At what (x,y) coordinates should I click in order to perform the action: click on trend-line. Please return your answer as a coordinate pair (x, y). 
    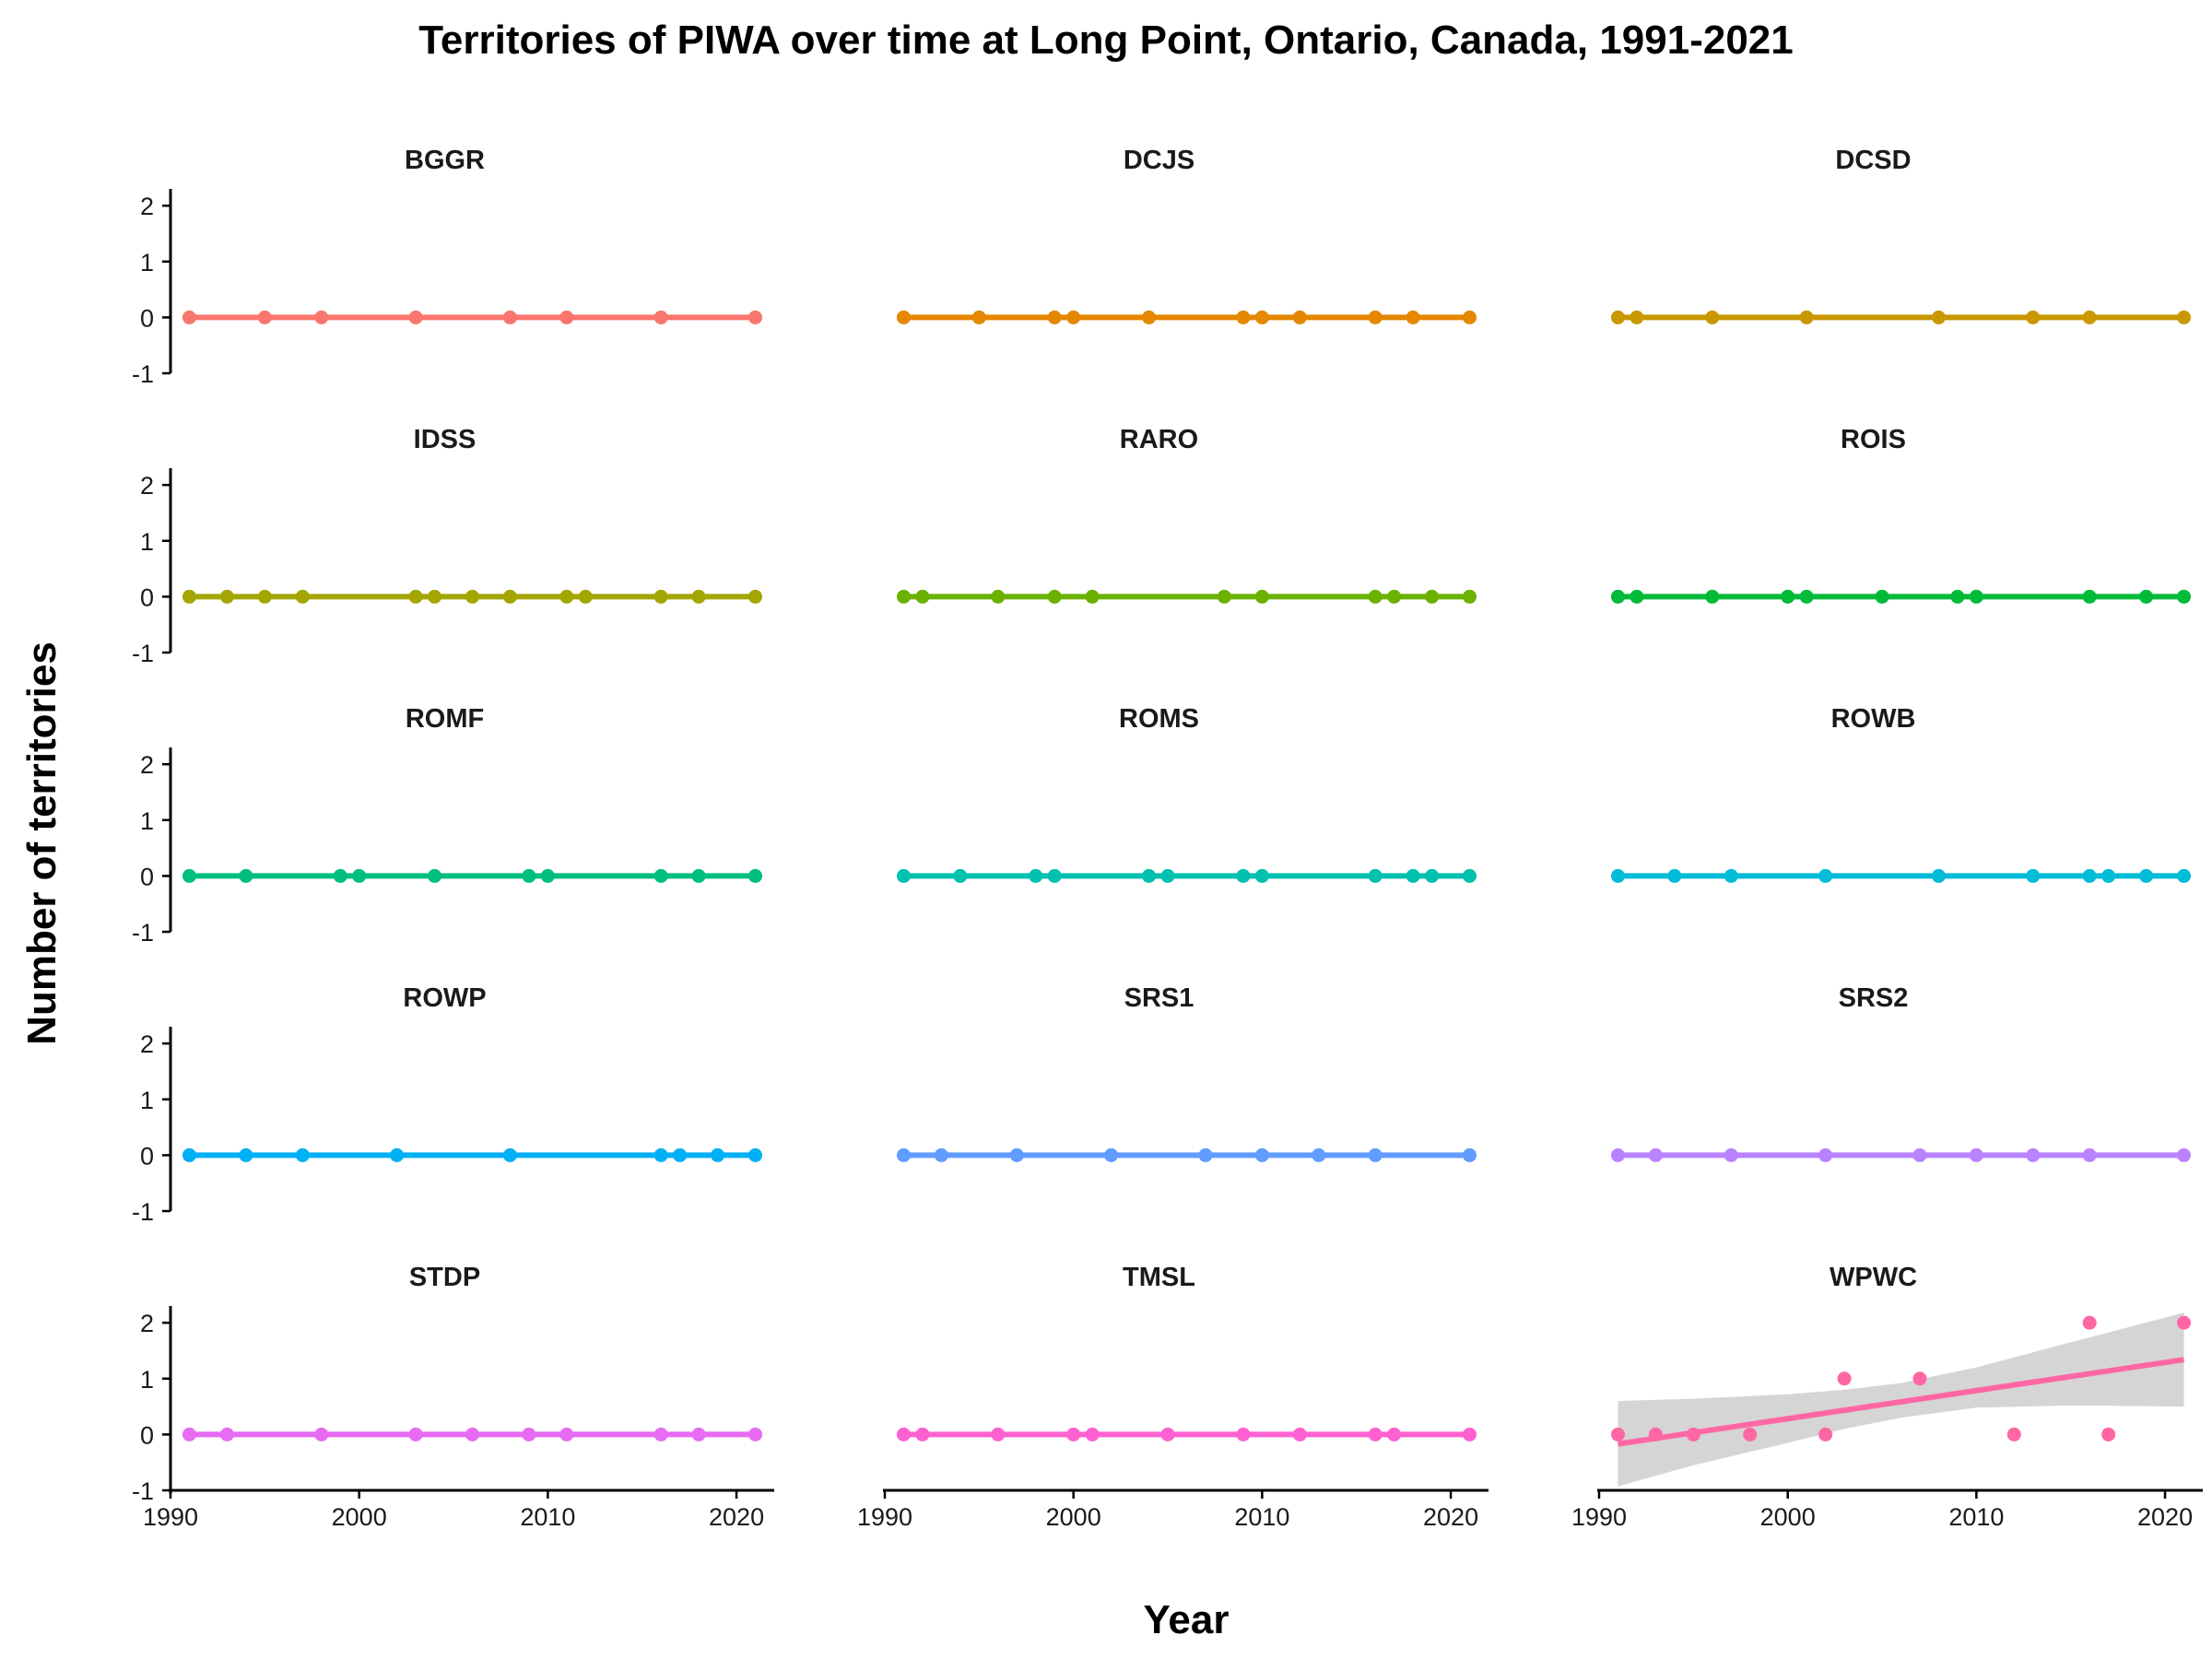
    Looking at the image, I should click on (1901, 1402).